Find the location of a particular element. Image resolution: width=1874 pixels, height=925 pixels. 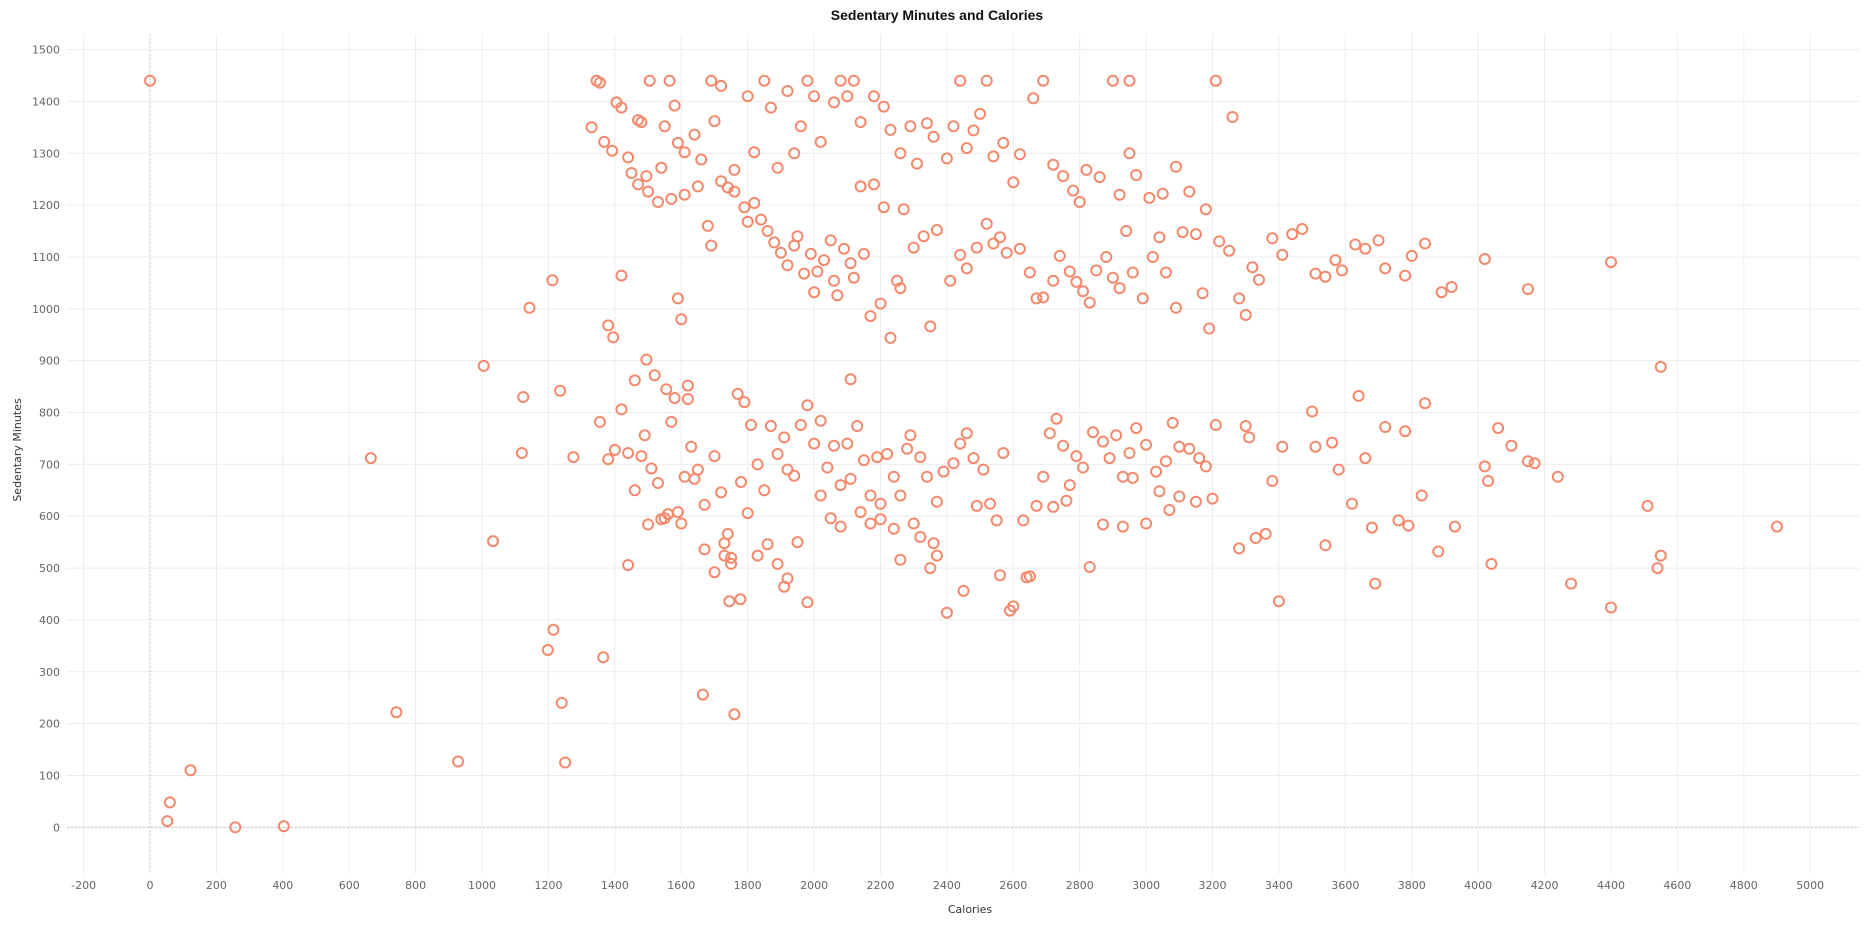

x-tick-label: 2400 is located at coordinates (947, 885).